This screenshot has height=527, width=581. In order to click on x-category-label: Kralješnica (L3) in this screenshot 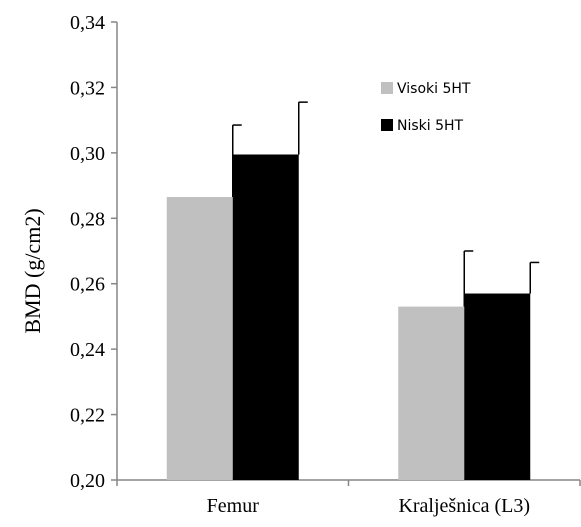, I will do `click(464, 506)`.